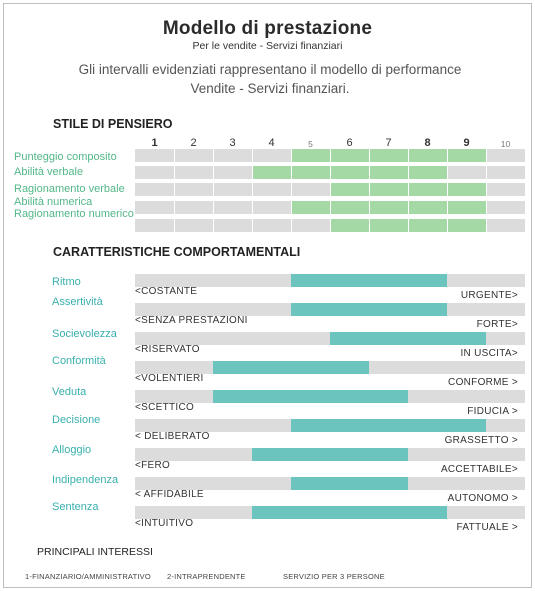 The image size is (535, 591). What do you see at coordinates (49, 172) in the screenshot?
I see `thinking-row-label: Abilità verbale` at bounding box center [49, 172].